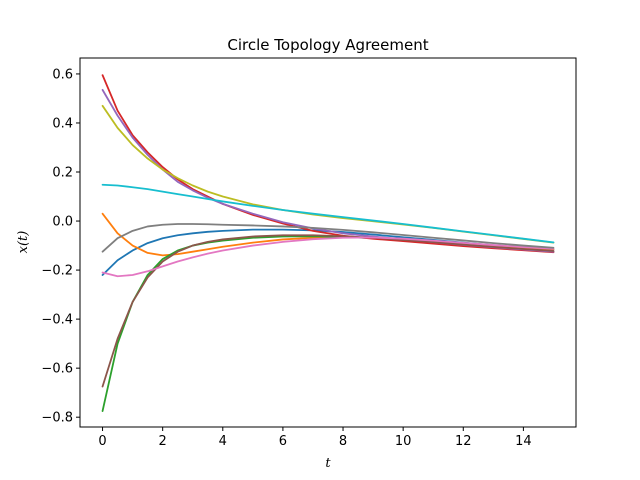  What do you see at coordinates (62, 222) in the screenshot?
I see `y-tick-label: 0.0` at bounding box center [62, 222].